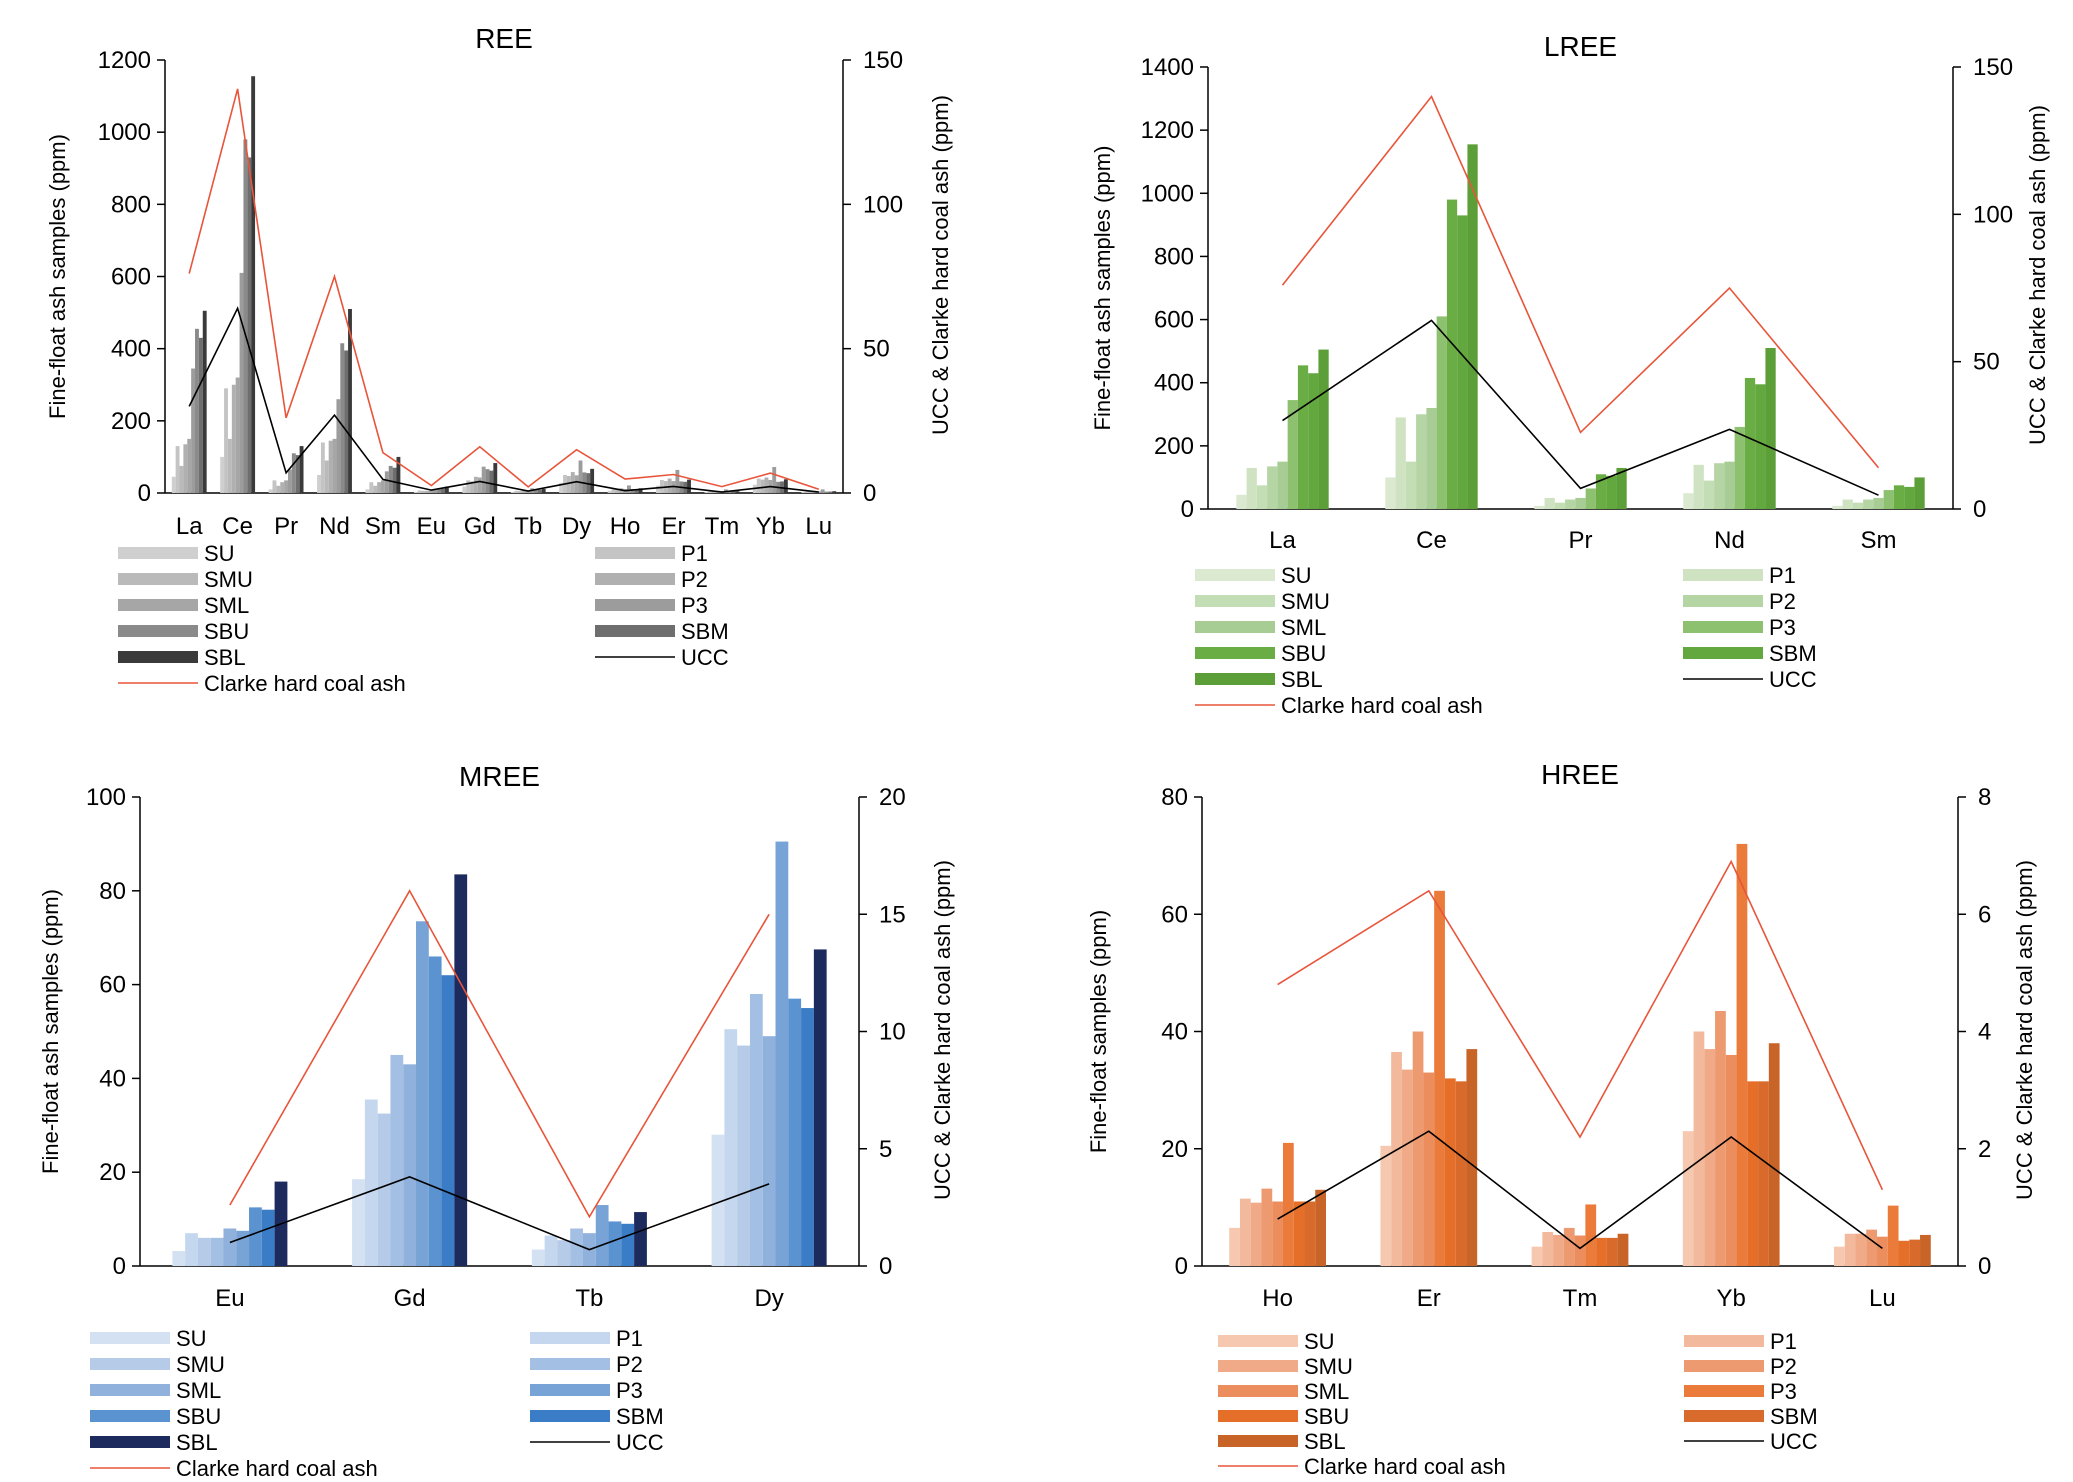 This screenshot has width=2073, height=1482. I want to click on y-axis-label: Fine-float ash samples (ppm), so click(57, 276).